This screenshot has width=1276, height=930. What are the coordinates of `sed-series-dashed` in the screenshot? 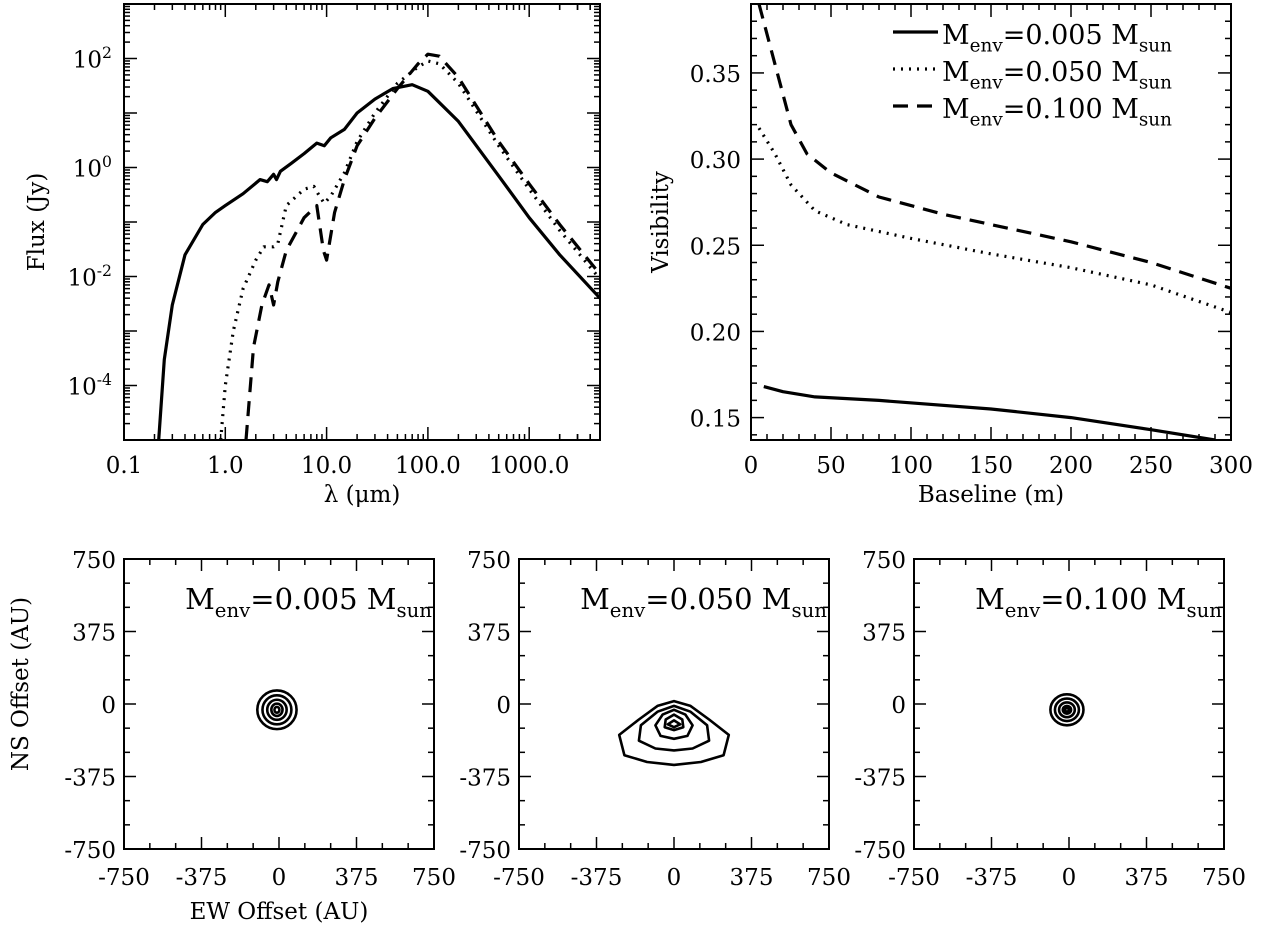 It's located at (422, 246).